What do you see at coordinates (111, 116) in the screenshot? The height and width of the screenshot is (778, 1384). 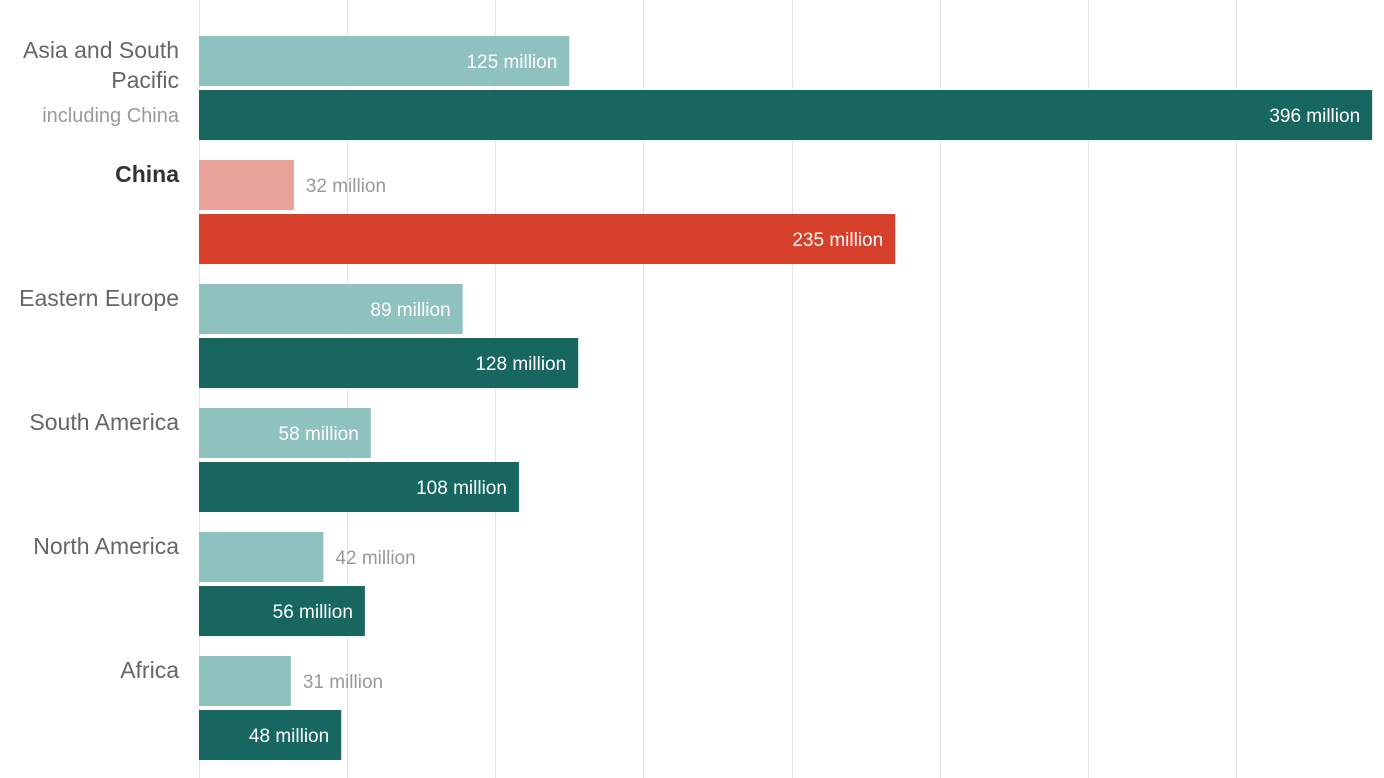 I see `category-sublabel: including China` at bounding box center [111, 116].